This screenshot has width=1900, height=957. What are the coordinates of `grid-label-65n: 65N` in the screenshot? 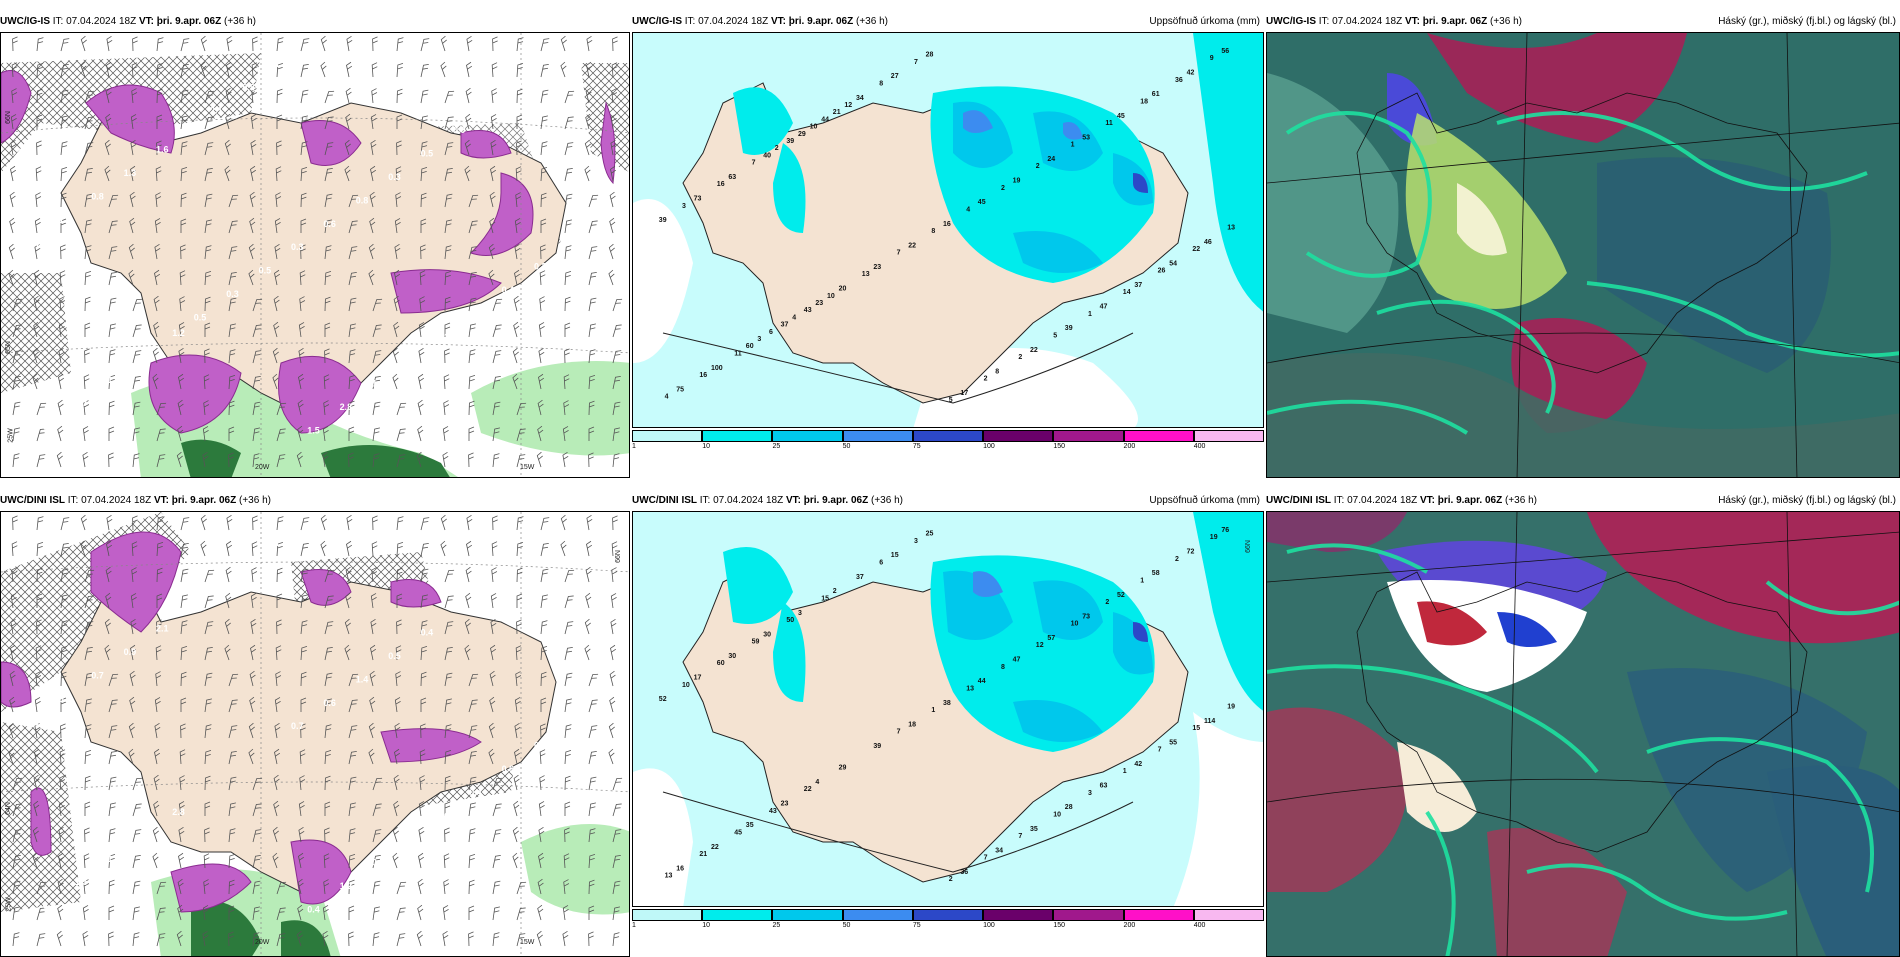 It's located at (8, 347).